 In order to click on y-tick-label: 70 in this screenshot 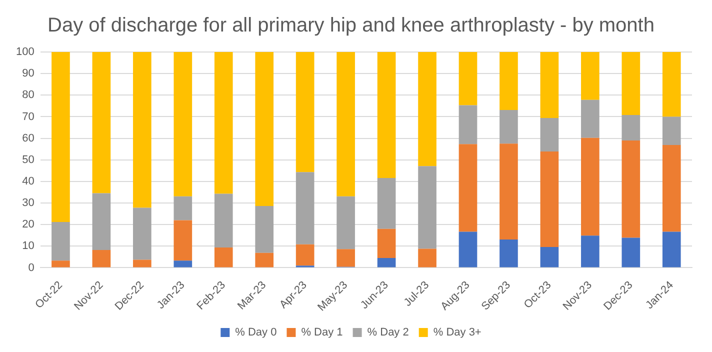, I will do `click(28, 116)`.